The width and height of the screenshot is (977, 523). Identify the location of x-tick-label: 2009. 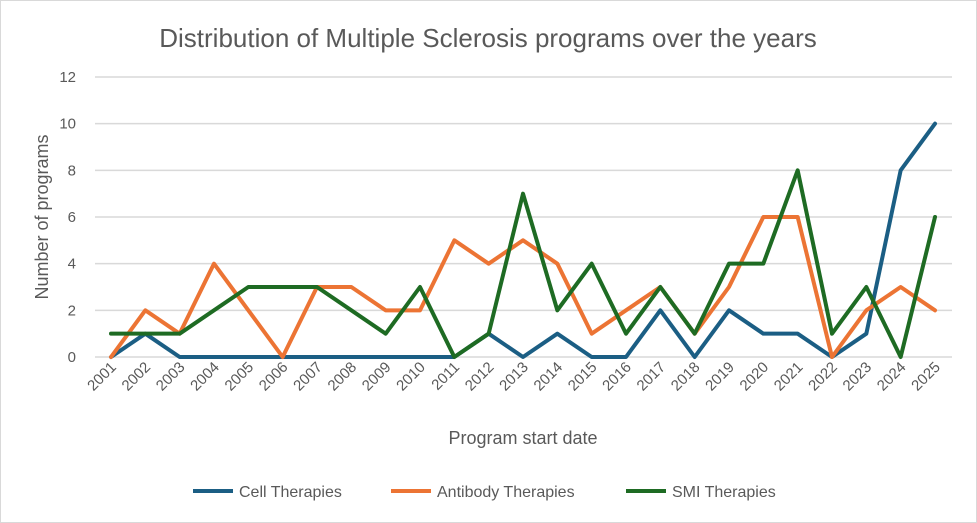
(377, 377).